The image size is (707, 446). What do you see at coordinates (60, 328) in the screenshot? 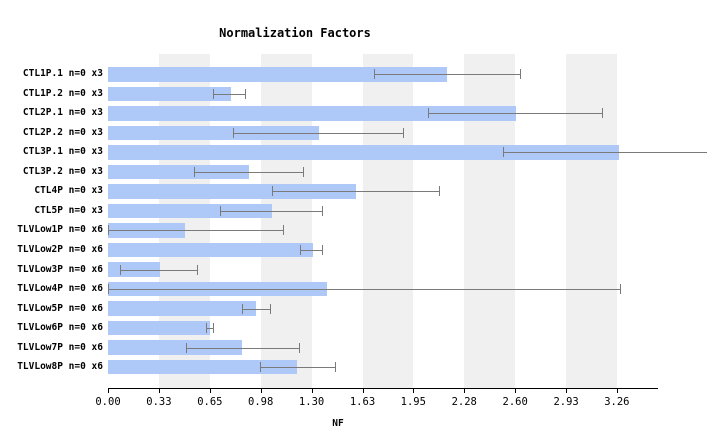
I see `row-label: TLVLow6P n=0 x6` at bounding box center [60, 328].